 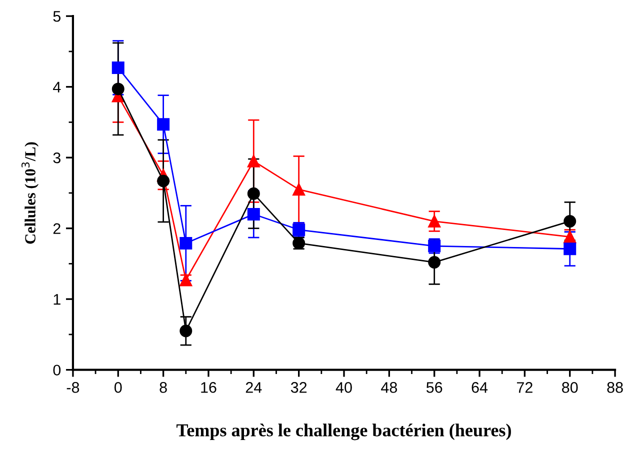 What do you see at coordinates (73, 387) in the screenshot?
I see `x-tick-label: -8` at bounding box center [73, 387].